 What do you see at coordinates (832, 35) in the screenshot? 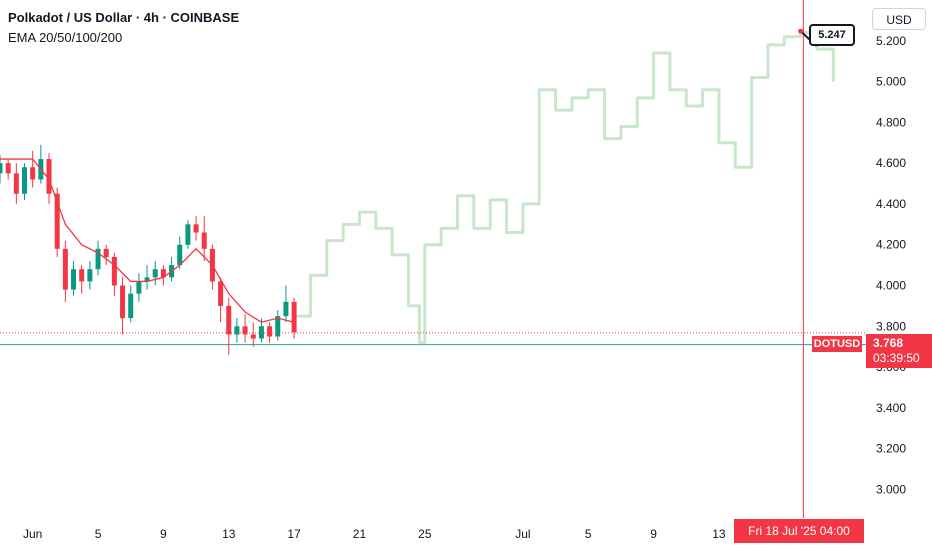
I see `price-callout: 5.247` at bounding box center [832, 35].